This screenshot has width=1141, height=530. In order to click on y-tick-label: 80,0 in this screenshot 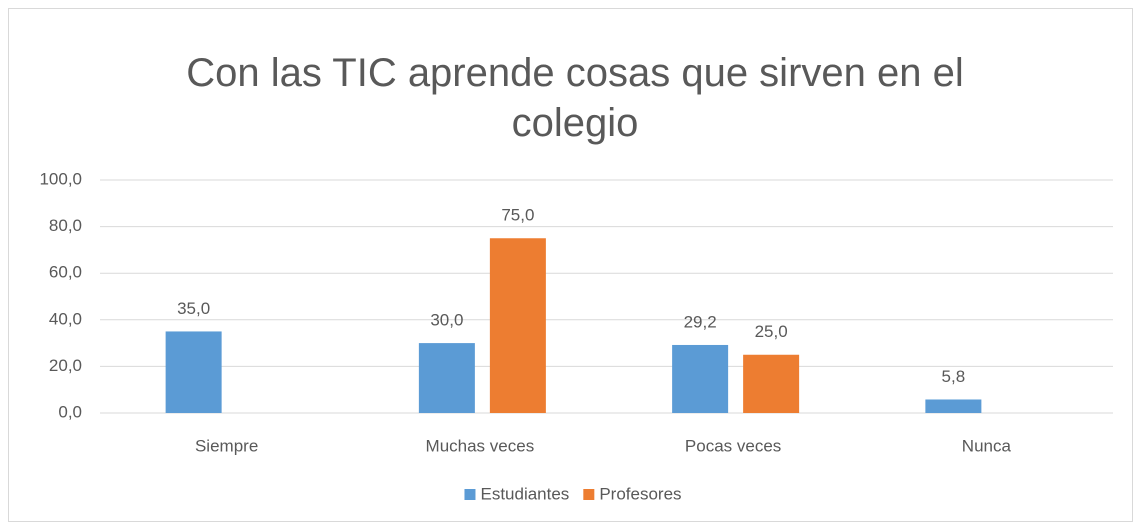, I will do `click(65, 225)`.